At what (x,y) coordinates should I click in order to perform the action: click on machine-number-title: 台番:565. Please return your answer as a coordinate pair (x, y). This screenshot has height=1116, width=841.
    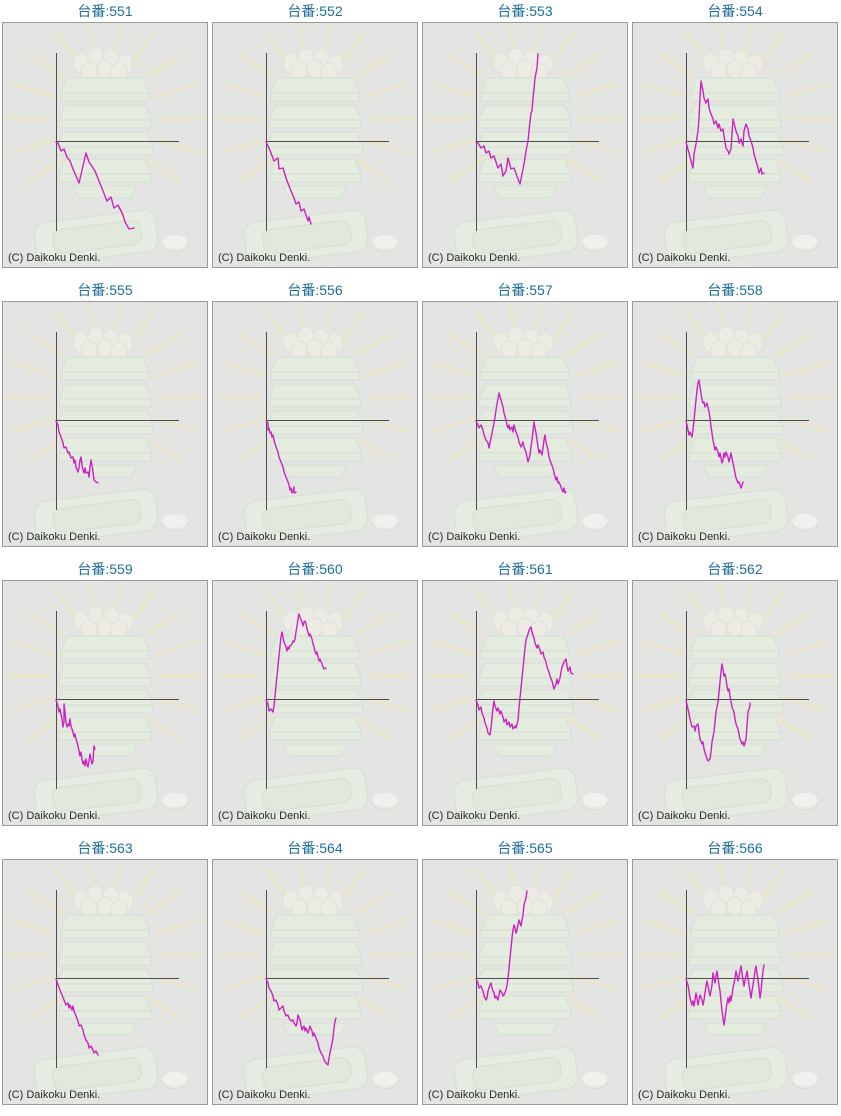
    Looking at the image, I should click on (525, 848).